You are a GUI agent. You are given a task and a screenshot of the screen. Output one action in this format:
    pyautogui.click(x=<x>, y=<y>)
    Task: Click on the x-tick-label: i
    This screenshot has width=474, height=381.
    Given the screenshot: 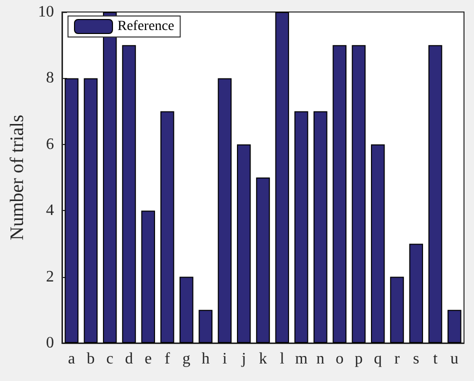 What is the action you would take?
    pyautogui.click(x=225, y=359)
    